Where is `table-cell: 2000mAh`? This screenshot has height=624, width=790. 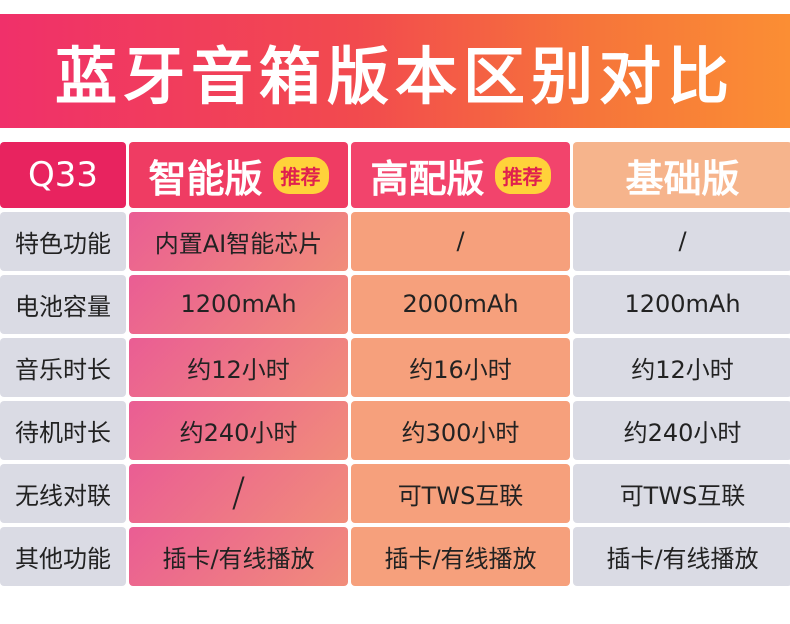
table-cell: 2000mAh is located at coordinates (460, 304).